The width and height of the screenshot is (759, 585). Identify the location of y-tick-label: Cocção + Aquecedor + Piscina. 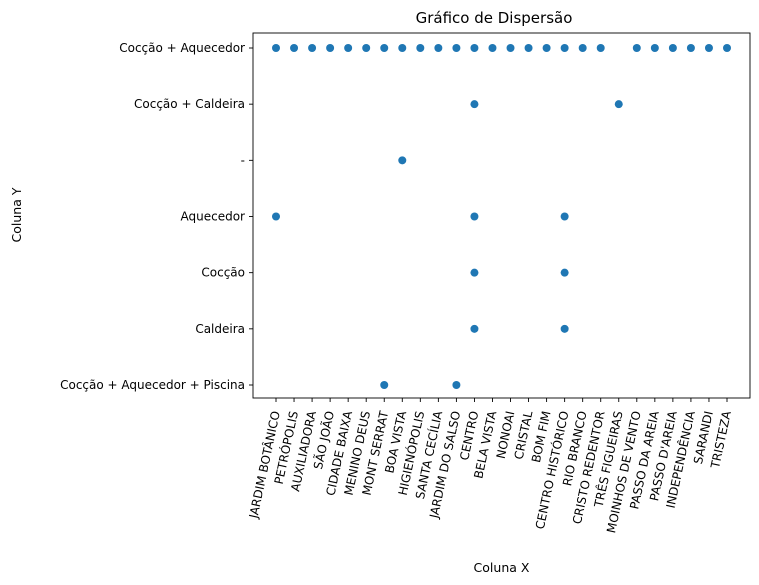
(152, 385).